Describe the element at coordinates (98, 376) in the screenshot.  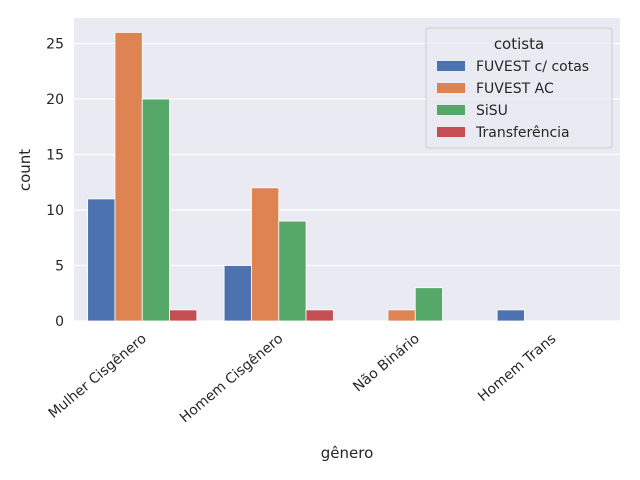
I see `x-tick-label: Mulher Cisgênero` at that location.